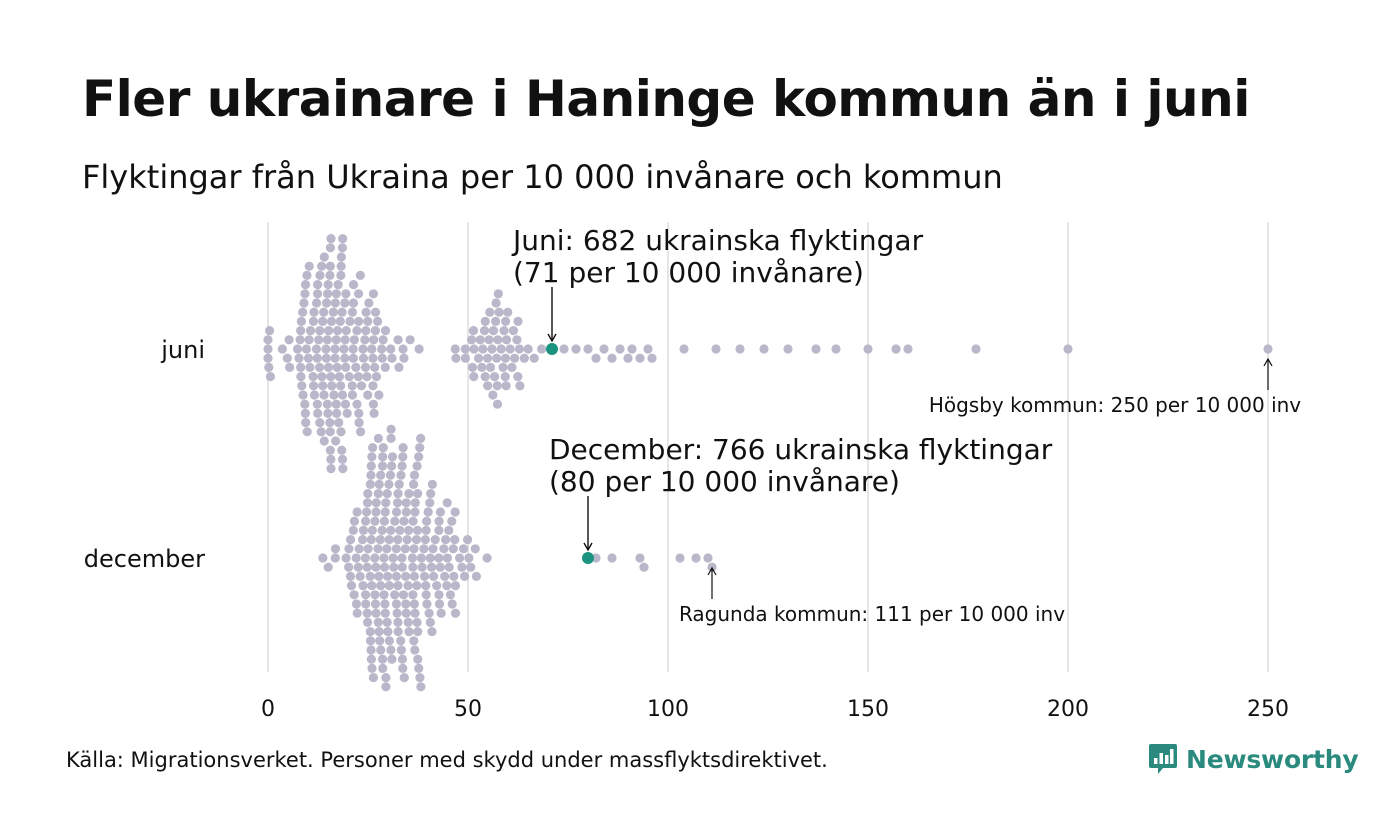  What do you see at coordinates (1268, 709) in the screenshot?
I see `x-tick-label-250: 250` at bounding box center [1268, 709].